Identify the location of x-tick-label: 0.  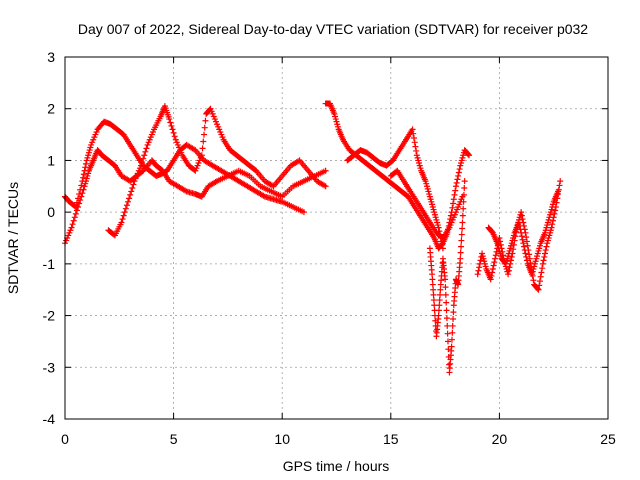
(65, 439).